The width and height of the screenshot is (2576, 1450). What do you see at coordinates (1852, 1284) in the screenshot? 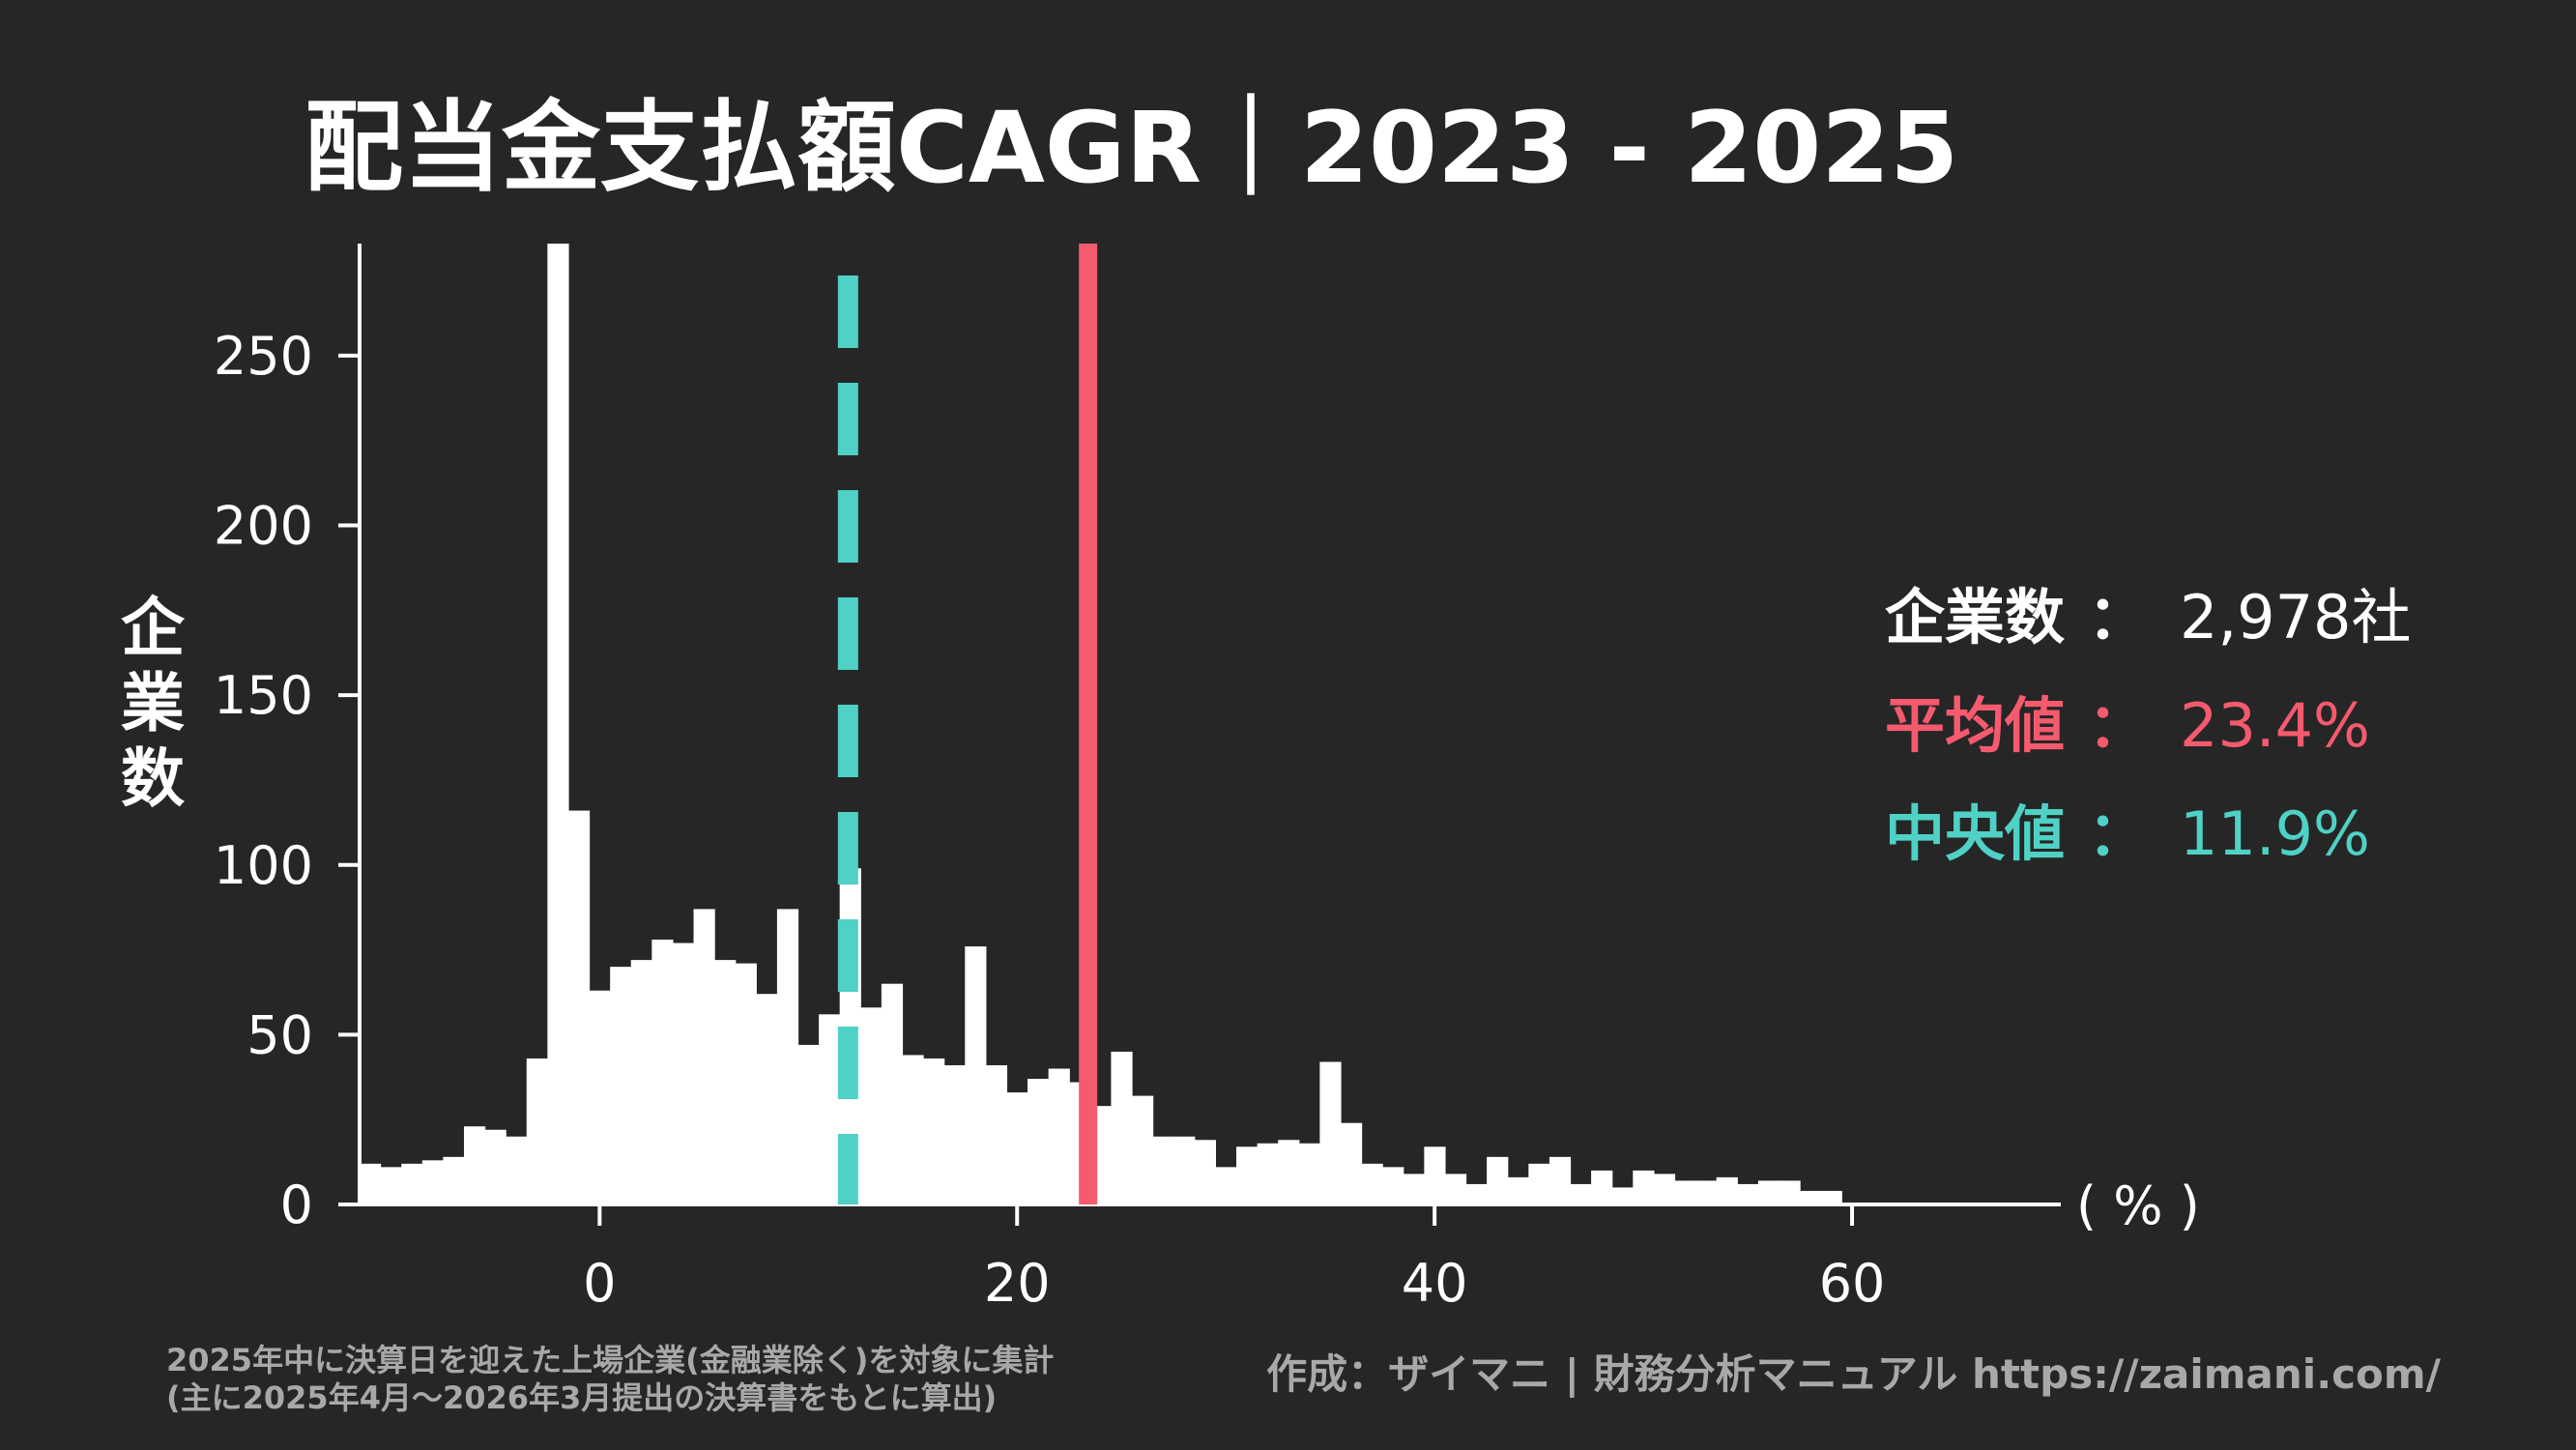
I see `x-tick-label: 60` at bounding box center [1852, 1284].